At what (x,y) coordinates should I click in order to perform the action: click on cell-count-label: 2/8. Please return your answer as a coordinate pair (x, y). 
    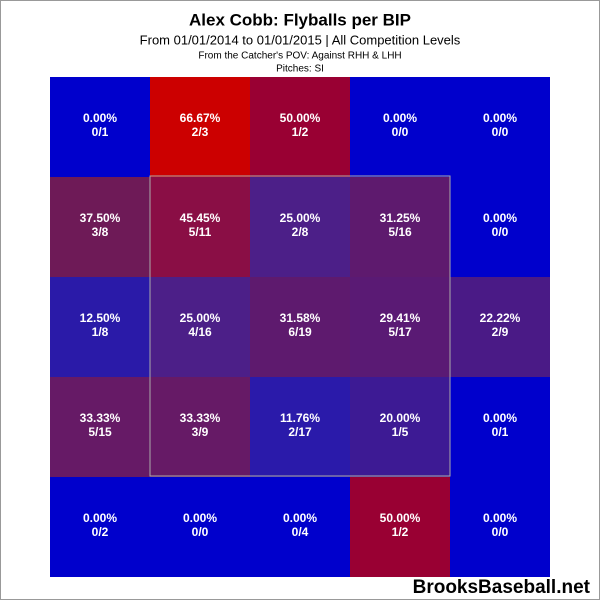
    Looking at the image, I should click on (300, 232).